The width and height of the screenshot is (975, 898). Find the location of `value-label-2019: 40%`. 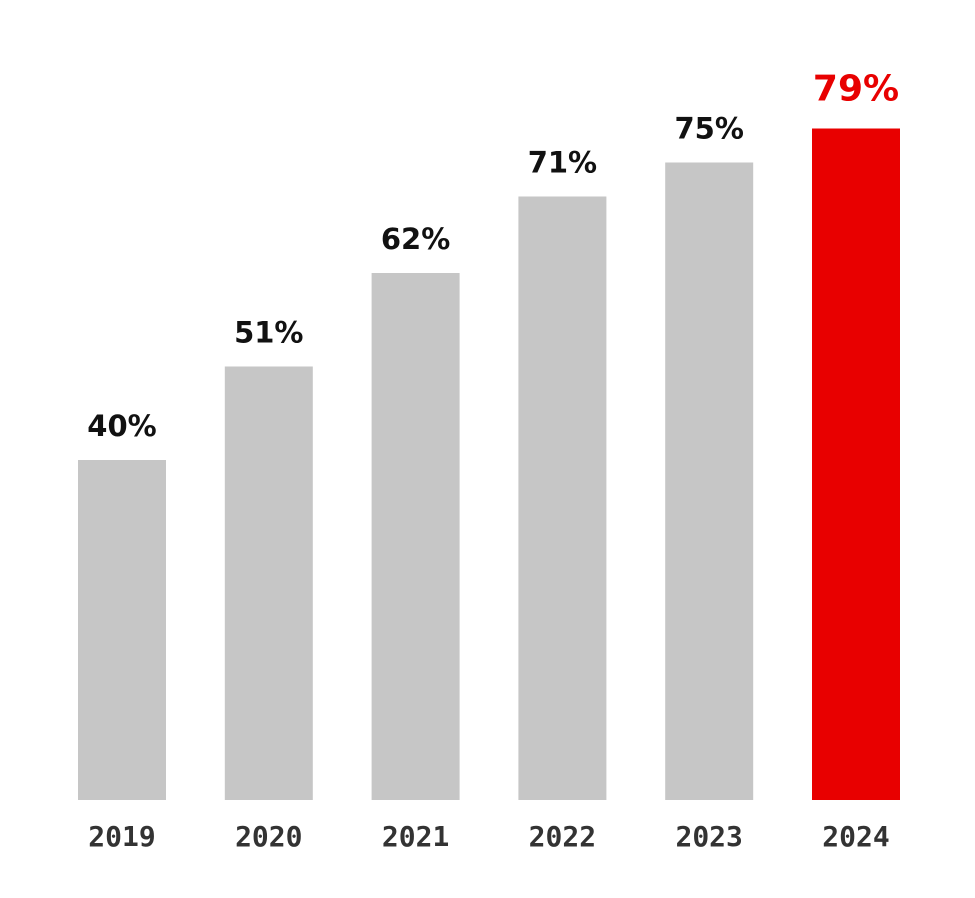

value-label-2019: 40% is located at coordinates (121, 426).